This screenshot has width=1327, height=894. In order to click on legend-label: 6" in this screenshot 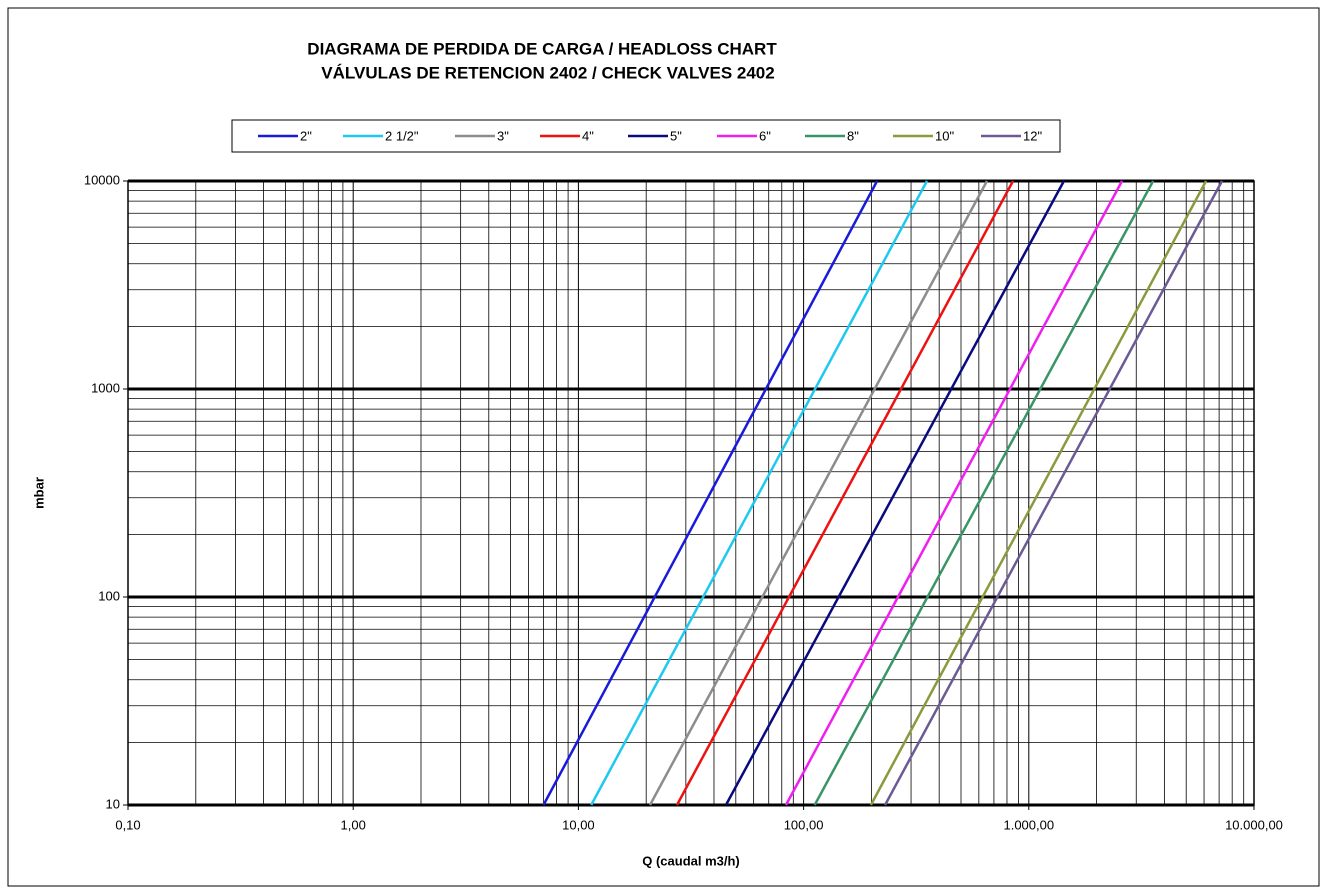, I will do `click(765, 135)`.